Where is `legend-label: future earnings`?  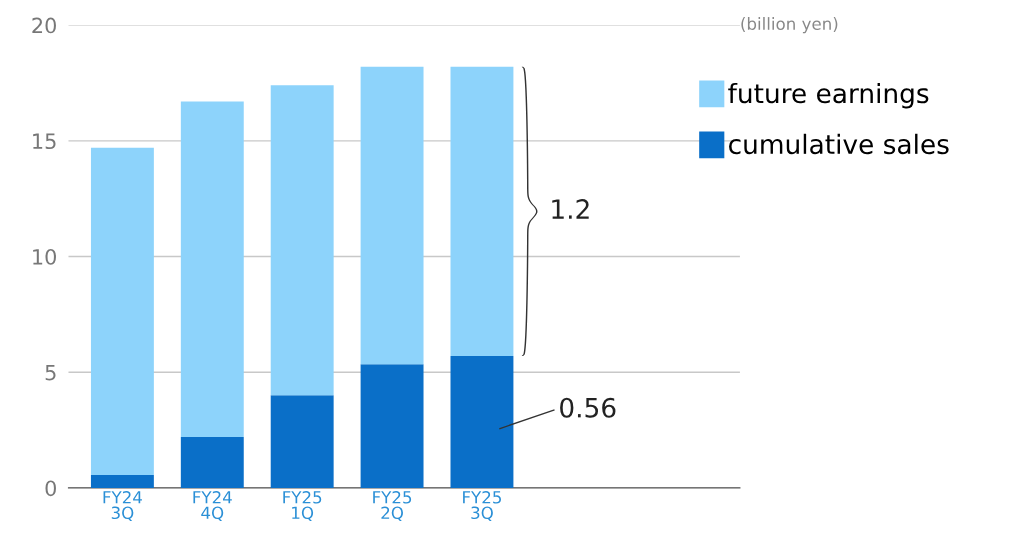 legend-label: future earnings is located at coordinates (828, 95).